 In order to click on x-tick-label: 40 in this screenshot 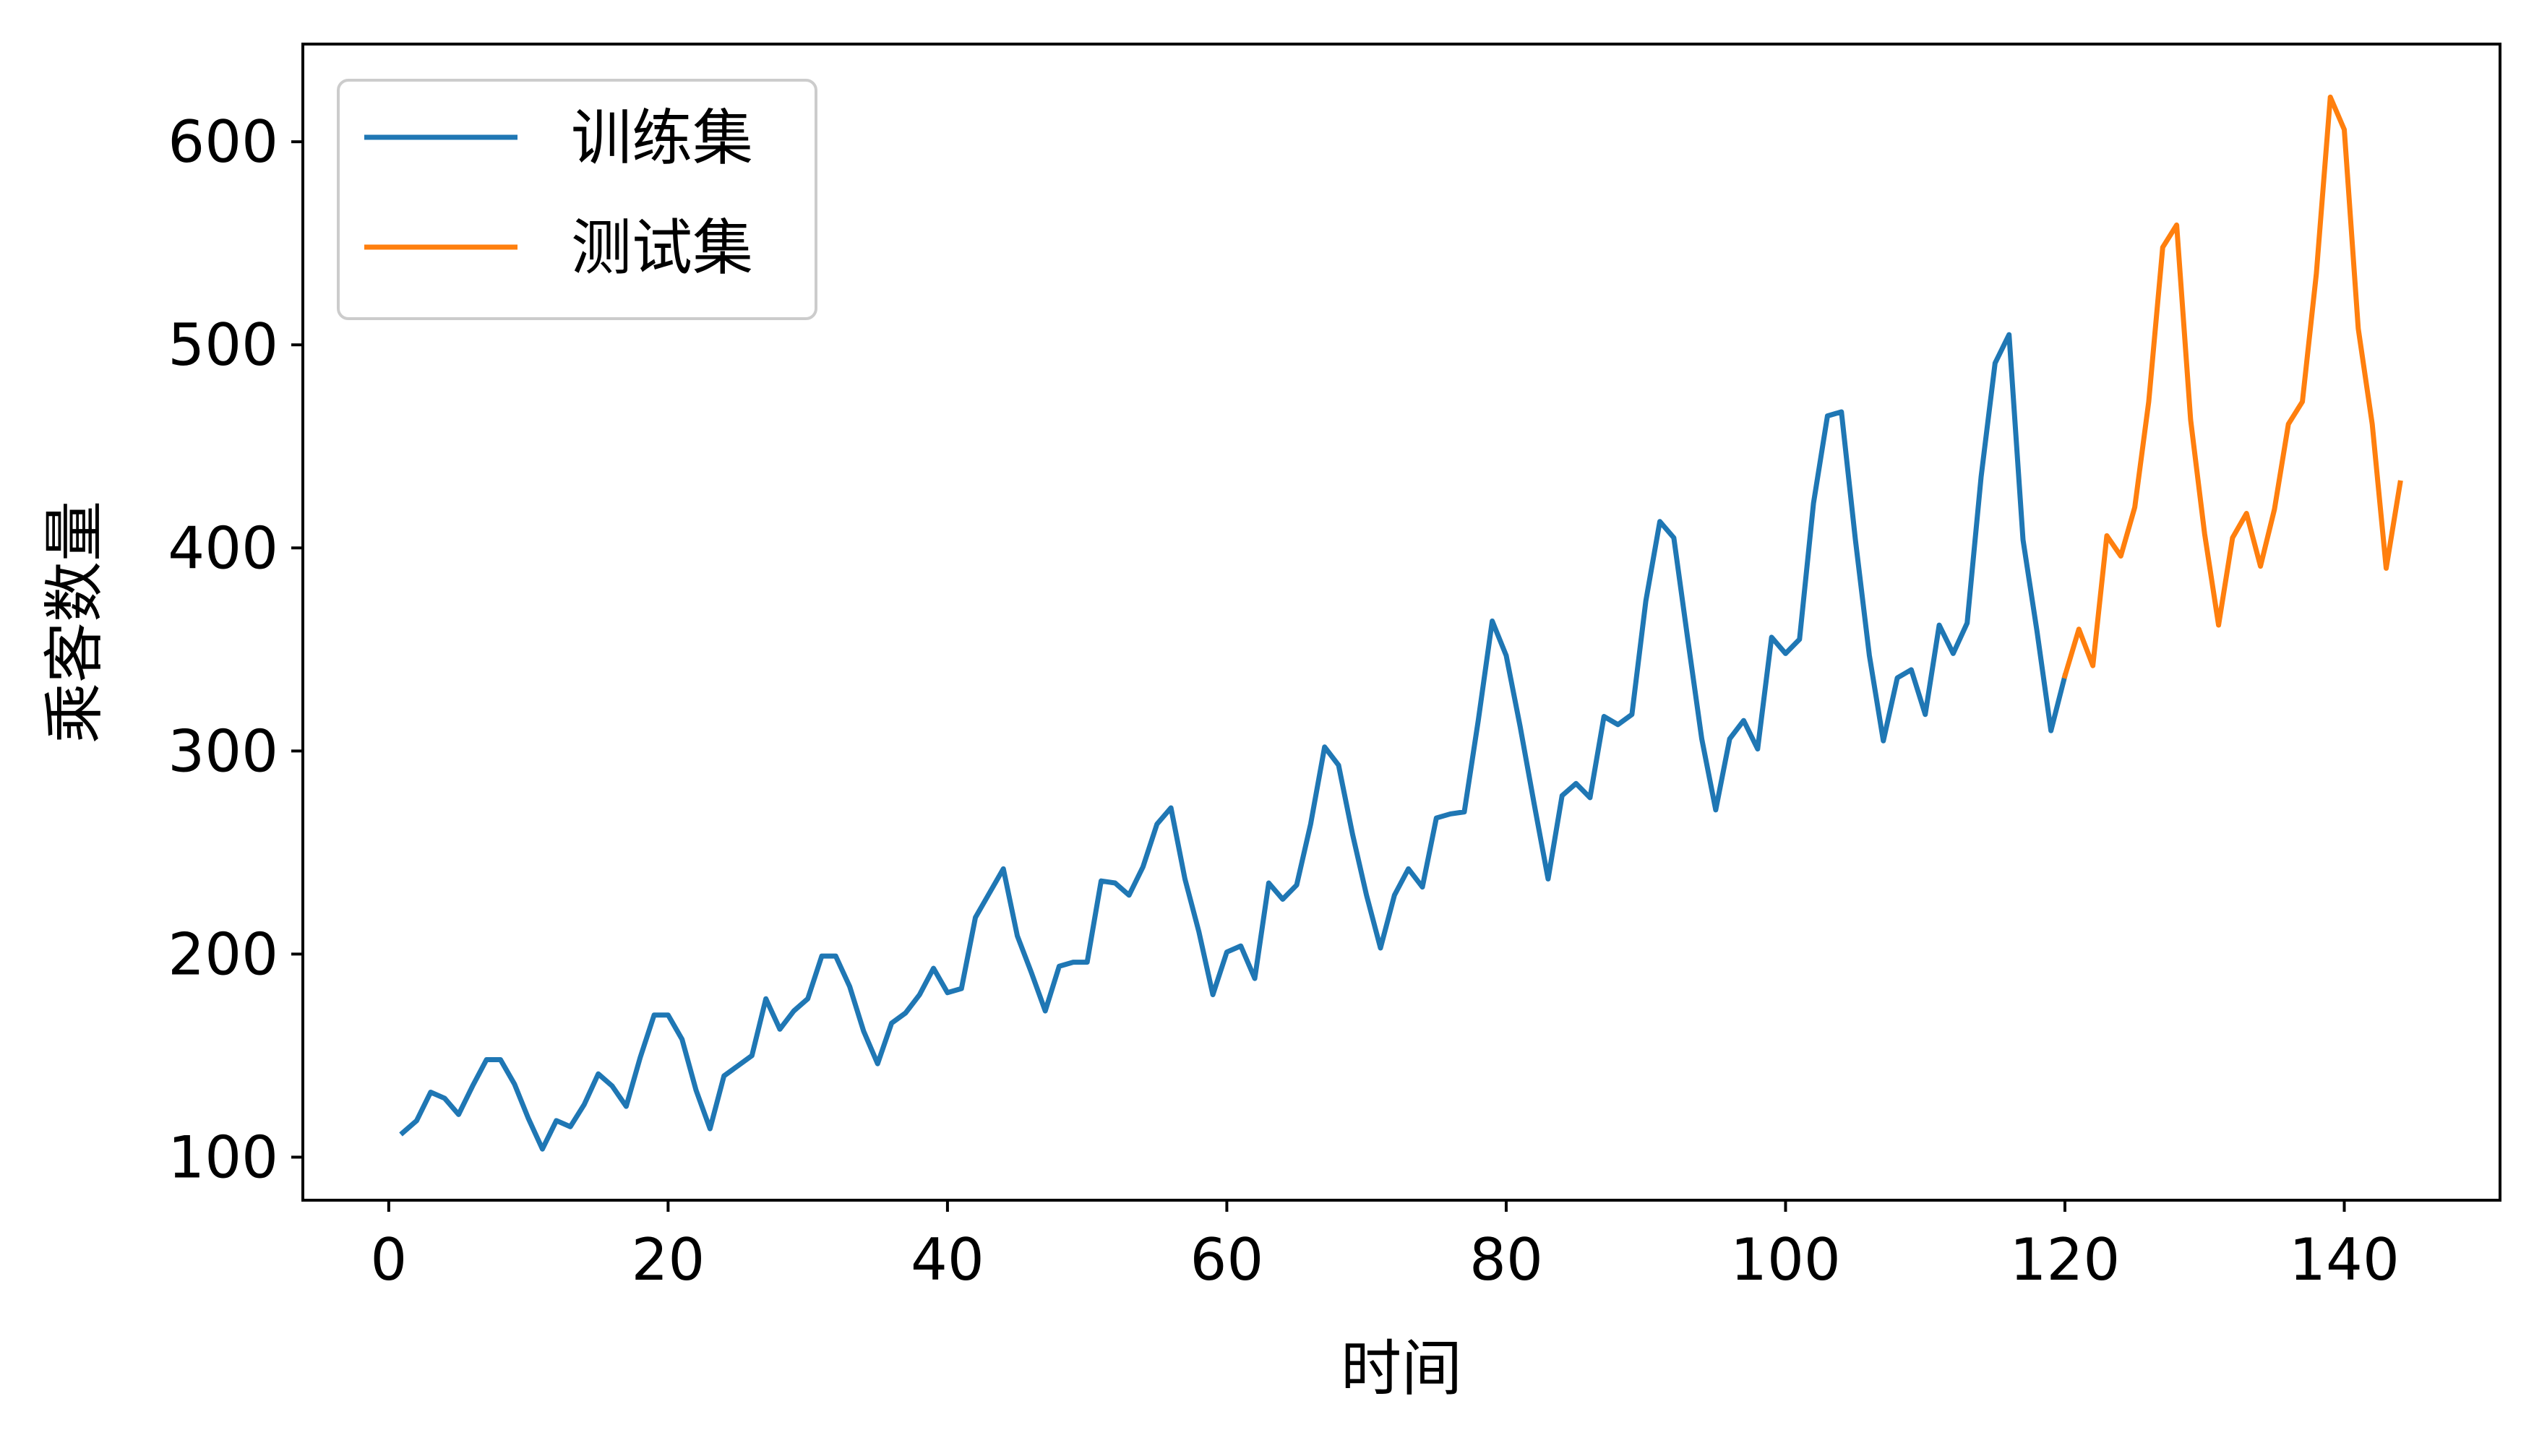, I will do `click(947, 1259)`.